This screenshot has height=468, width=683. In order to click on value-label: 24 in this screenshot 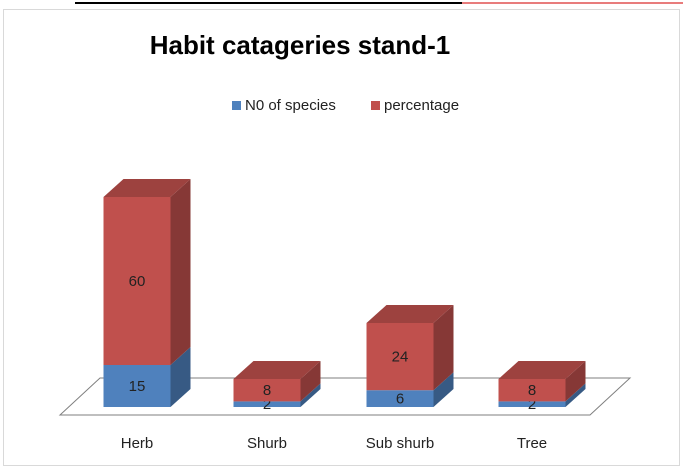, I will do `click(400, 357)`.